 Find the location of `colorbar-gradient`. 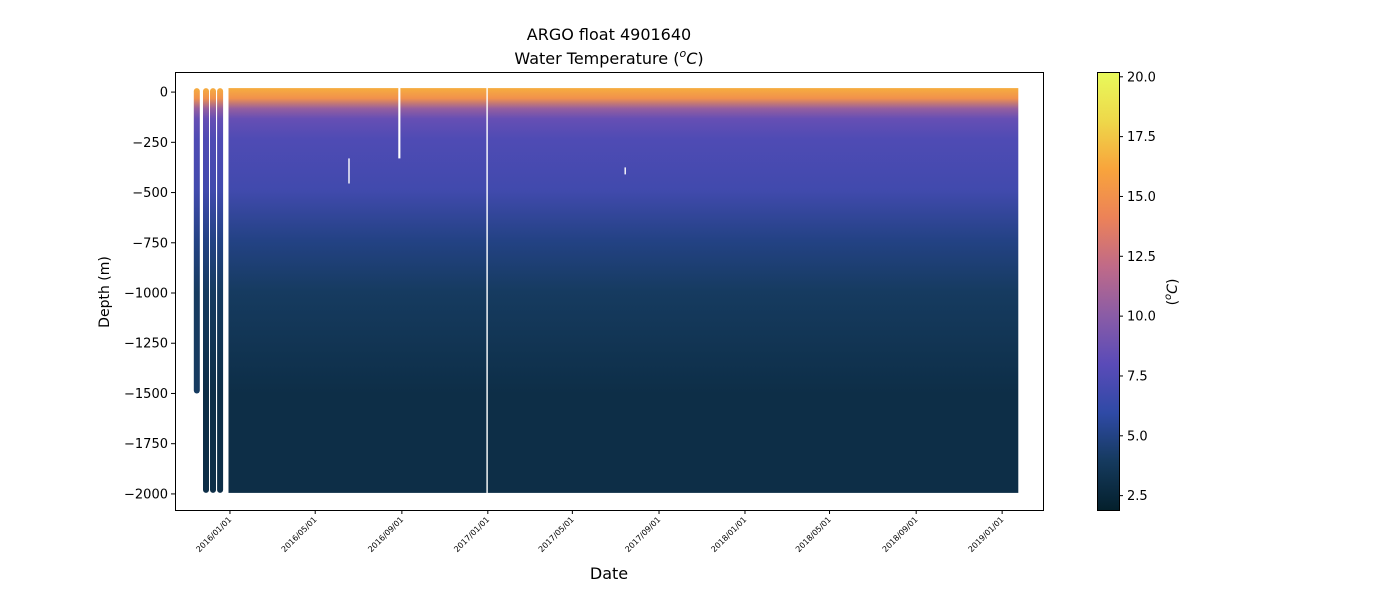

colorbar-gradient is located at coordinates (1108, 291).